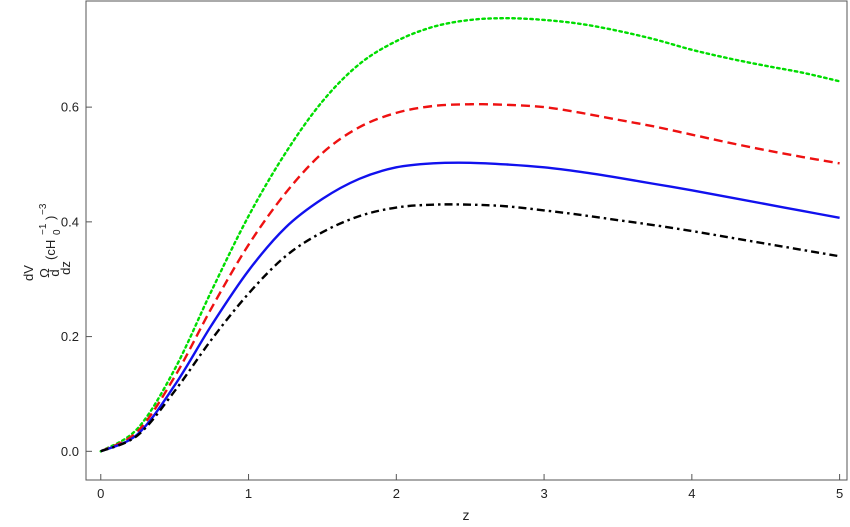 This screenshot has width=850, height=527. I want to click on y-label-sup: −1, so click(43, 229).